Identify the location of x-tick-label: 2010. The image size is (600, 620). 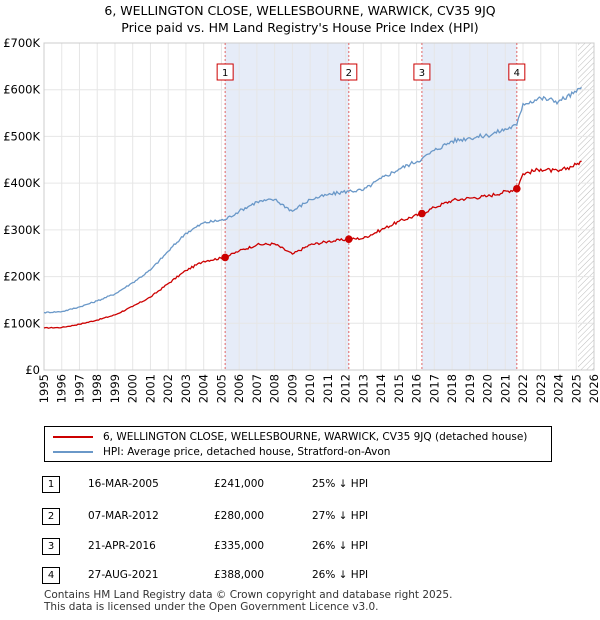
(310, 388).